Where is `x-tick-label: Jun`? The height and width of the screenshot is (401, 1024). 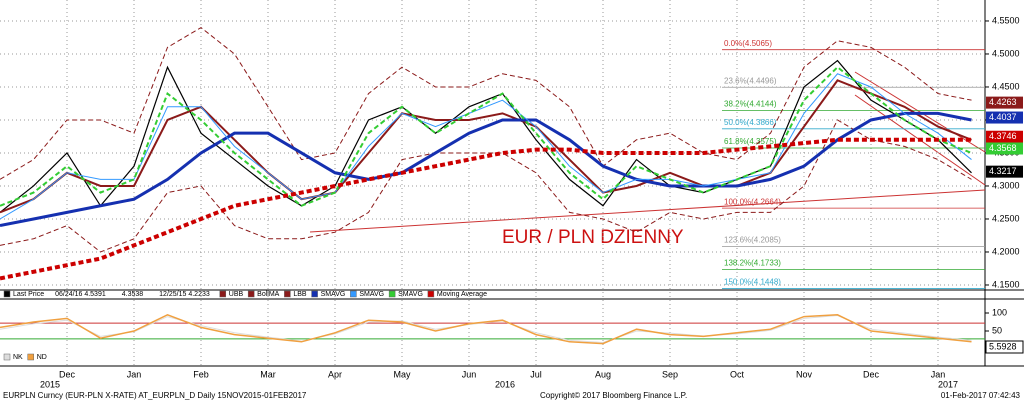
x-tick-label: Jun is located at coordinates (469, 374).